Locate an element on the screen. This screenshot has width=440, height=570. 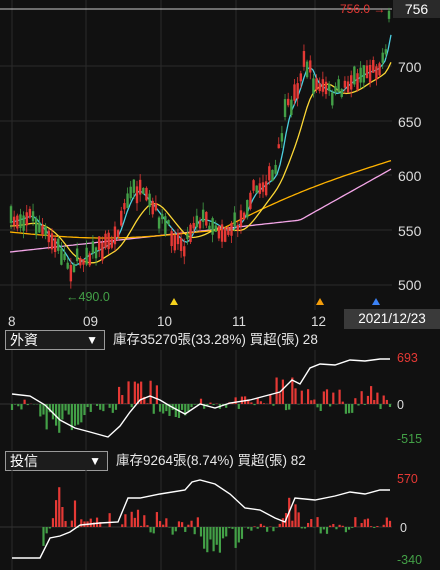
foreign-cumulative-line is located at coordinates (200, 398).